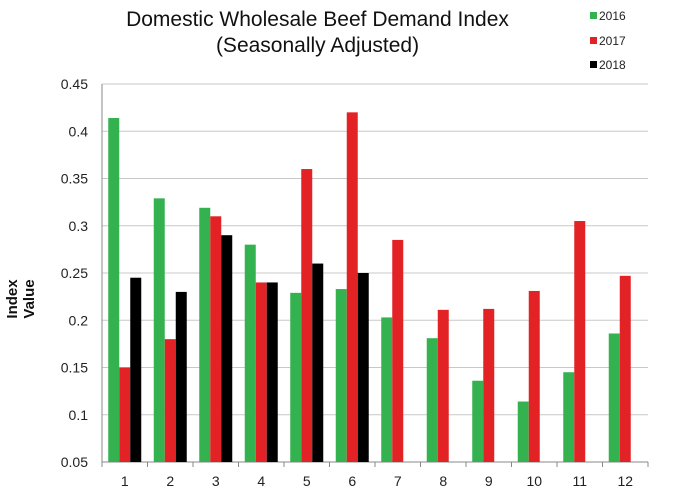  Describe the element at coordinates (307, 481) in the screenshot. I see `x-tick-label: 5` at that location.